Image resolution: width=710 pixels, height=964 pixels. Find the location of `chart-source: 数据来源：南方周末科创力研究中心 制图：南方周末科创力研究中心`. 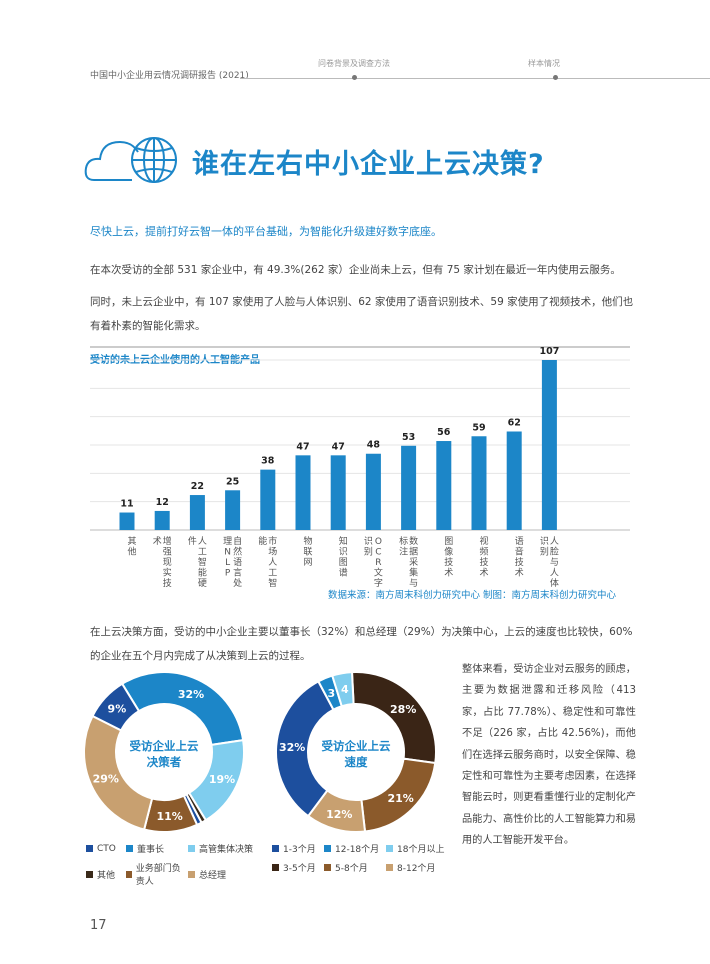

chart-source: 数据来源：南方周末科创力研究中心 制图：南方周末科创力研究中心 is located at coordinates (472, 595).